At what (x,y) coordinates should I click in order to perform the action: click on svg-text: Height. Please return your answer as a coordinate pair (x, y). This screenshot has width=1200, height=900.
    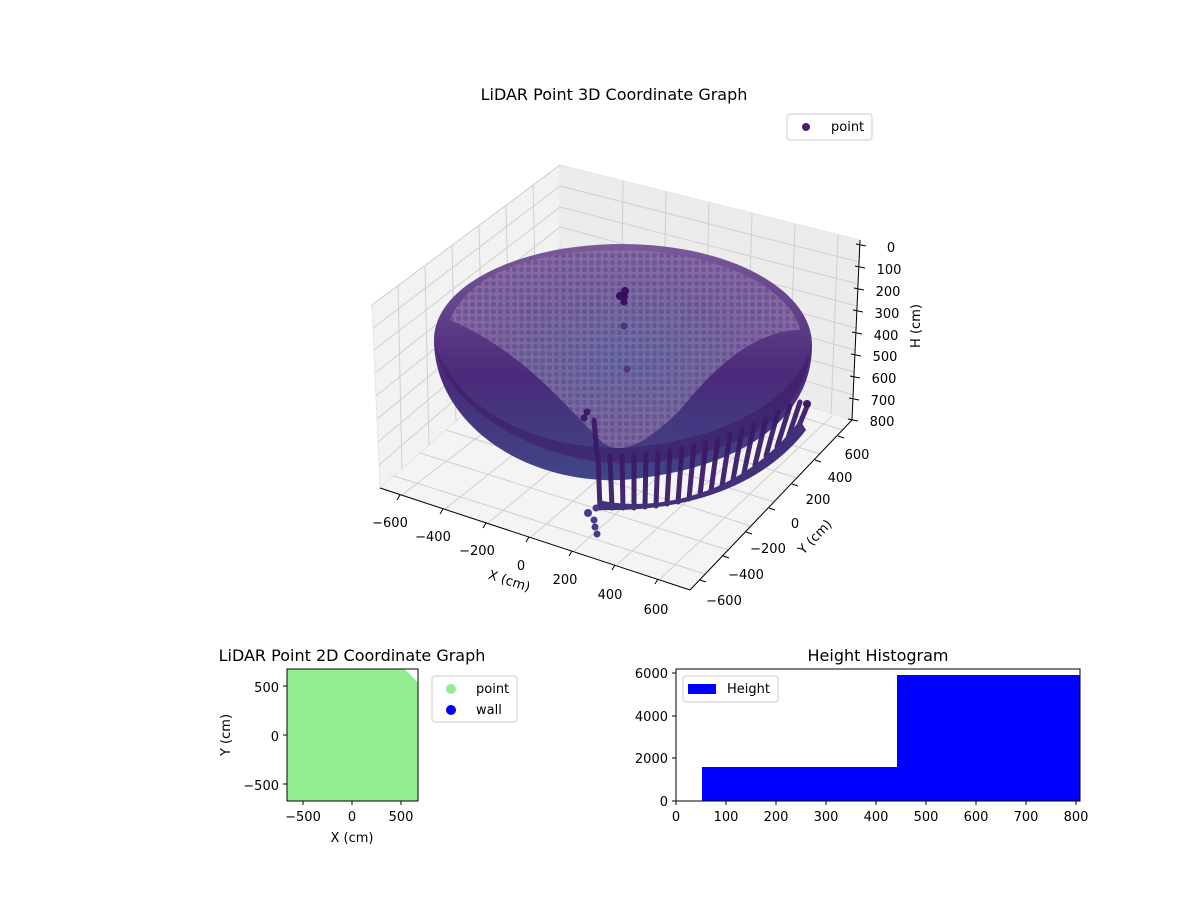
    Looking at the image, I should click on (748, 689).